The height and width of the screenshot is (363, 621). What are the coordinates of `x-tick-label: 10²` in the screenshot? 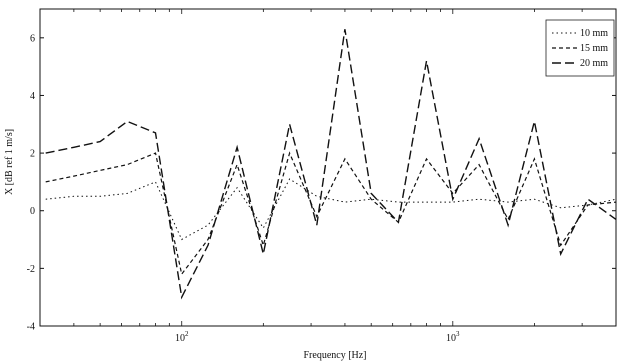 It's located at (182, 337).